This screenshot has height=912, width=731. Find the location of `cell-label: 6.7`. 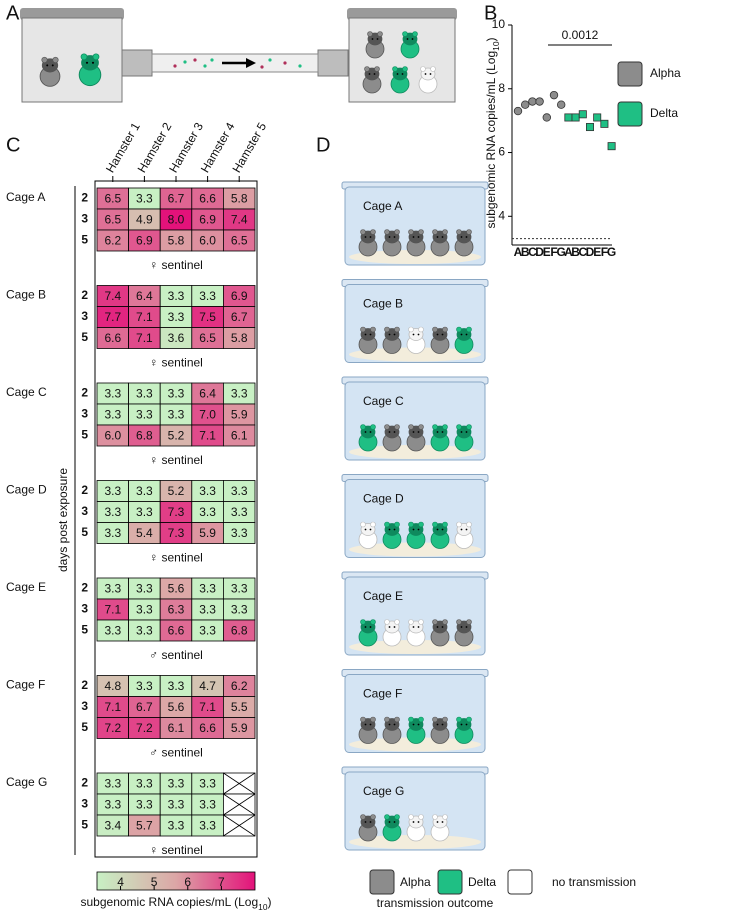

cell-label: 6.7 is located at coordinates (144, 707).